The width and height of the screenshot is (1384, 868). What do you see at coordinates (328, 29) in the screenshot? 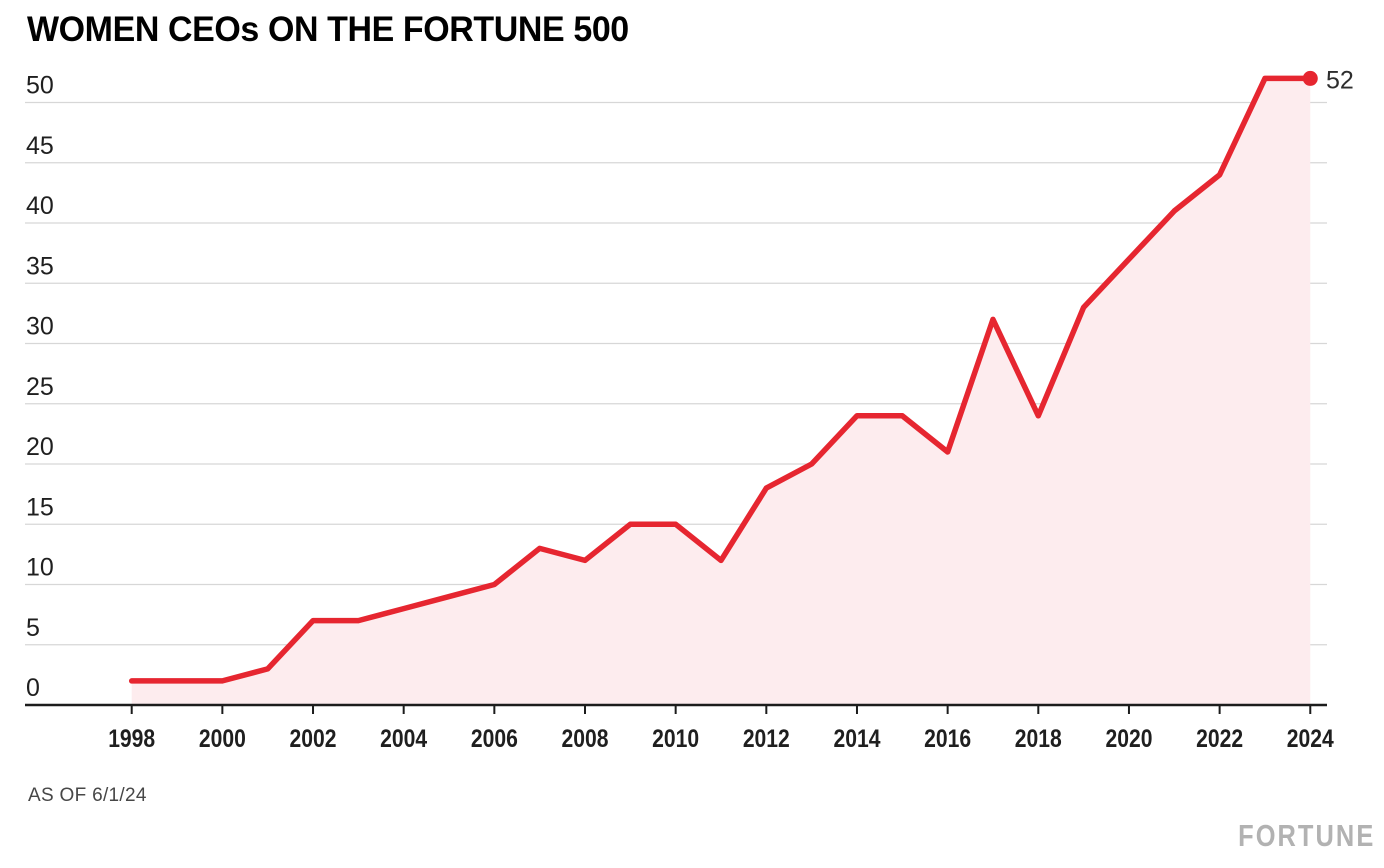
I see `chart-title: WOMEN CEOs ON THE FORTUNE 500` at bounding box center [328, 29].